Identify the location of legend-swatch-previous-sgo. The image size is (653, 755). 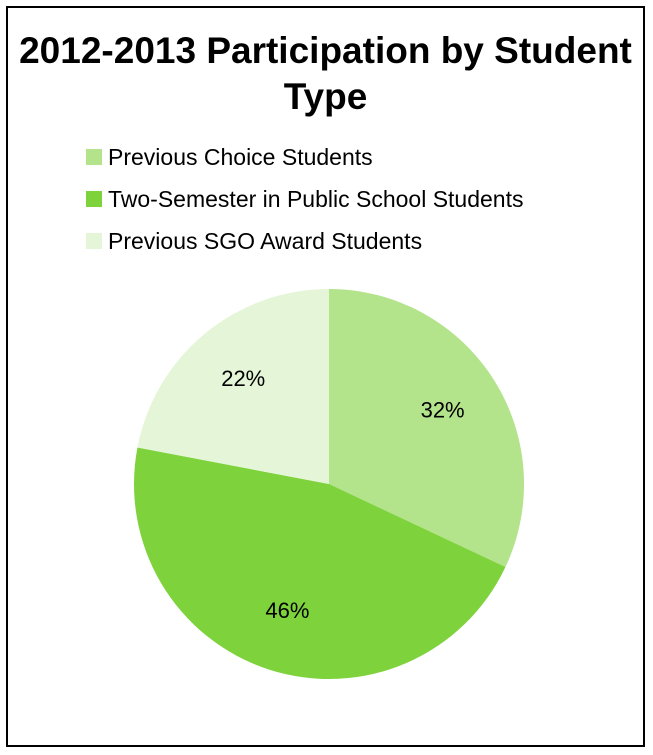
(94, 241).